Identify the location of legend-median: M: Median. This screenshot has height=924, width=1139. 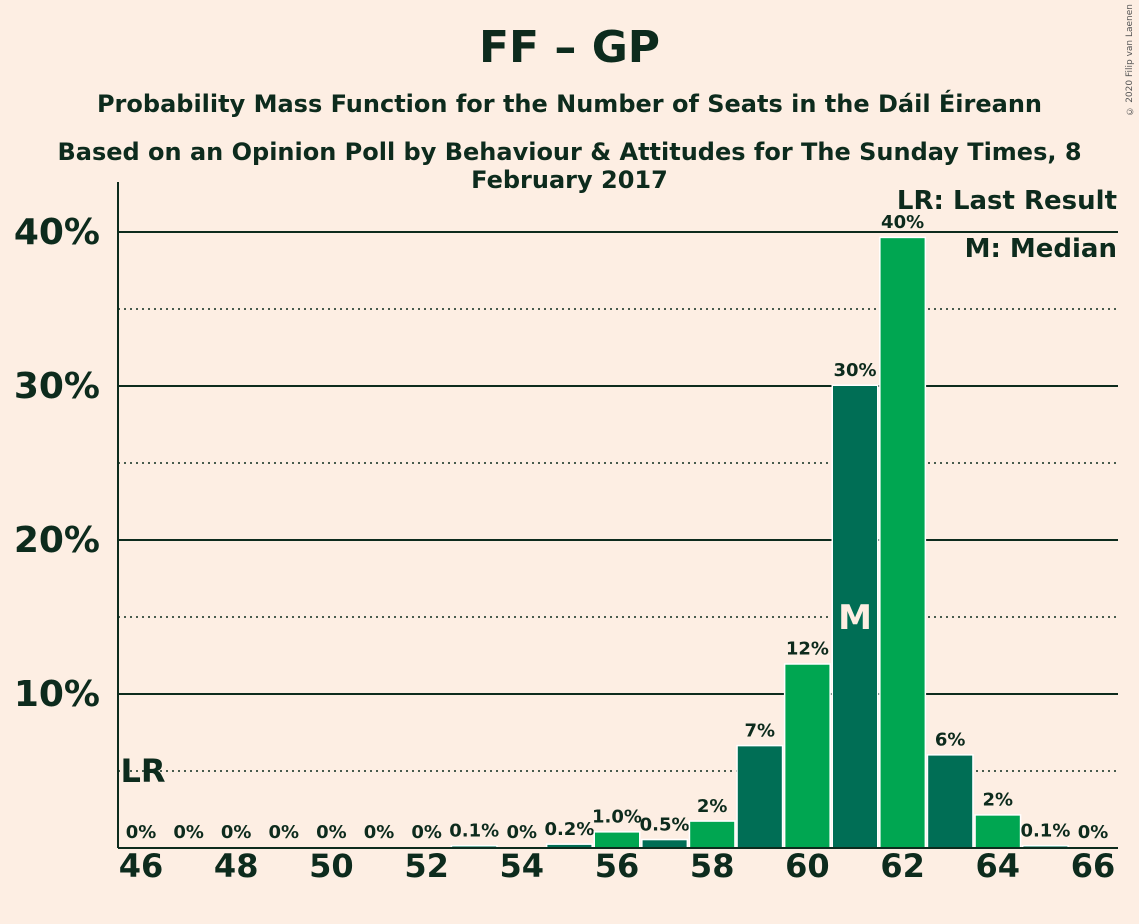
(1041, 249).